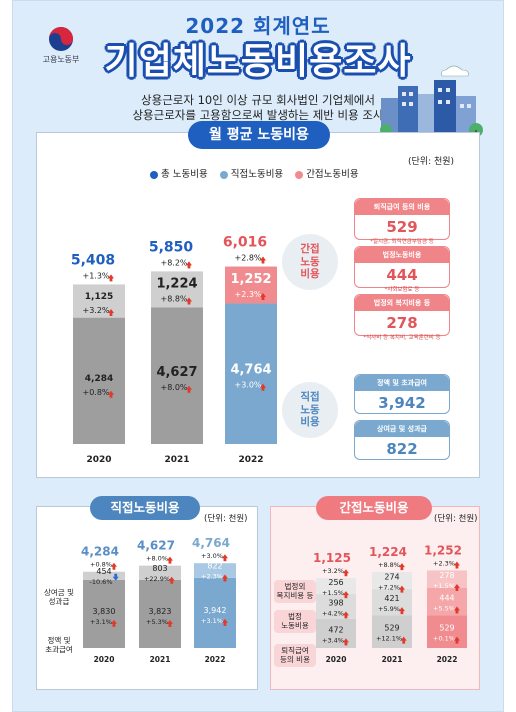 Image resolution: width=516 pixels, height=712 pixels. I want to click on bar-direct-2021, so click(177, 375).